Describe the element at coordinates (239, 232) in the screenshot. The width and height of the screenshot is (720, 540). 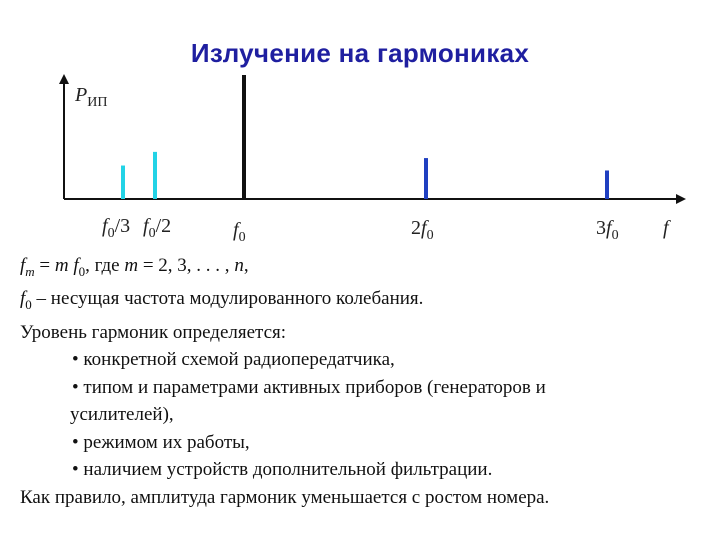
I see `tick-f0: f0` at that location.